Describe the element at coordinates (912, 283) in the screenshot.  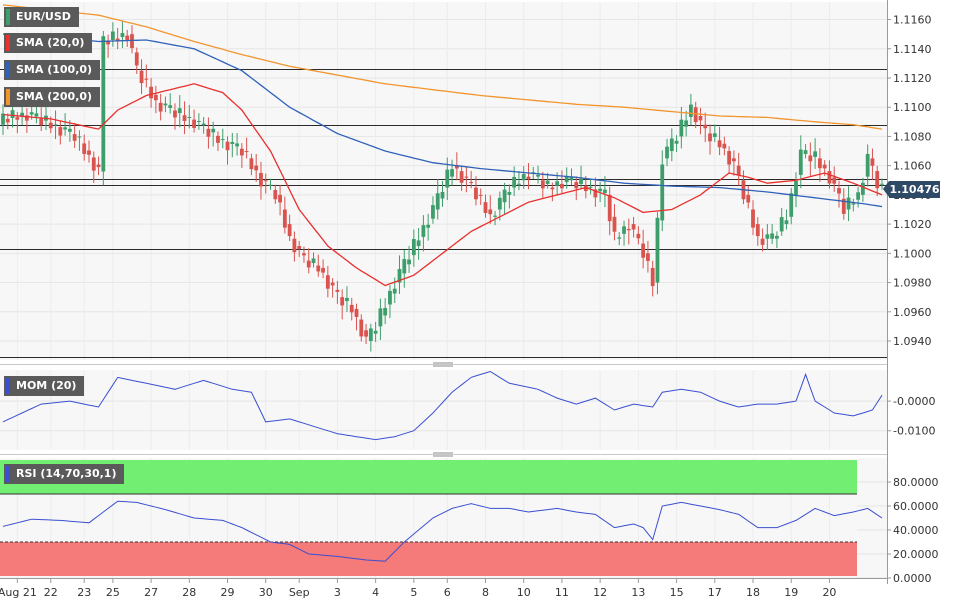
I see `price-tick-label: 1.0980` at that location.